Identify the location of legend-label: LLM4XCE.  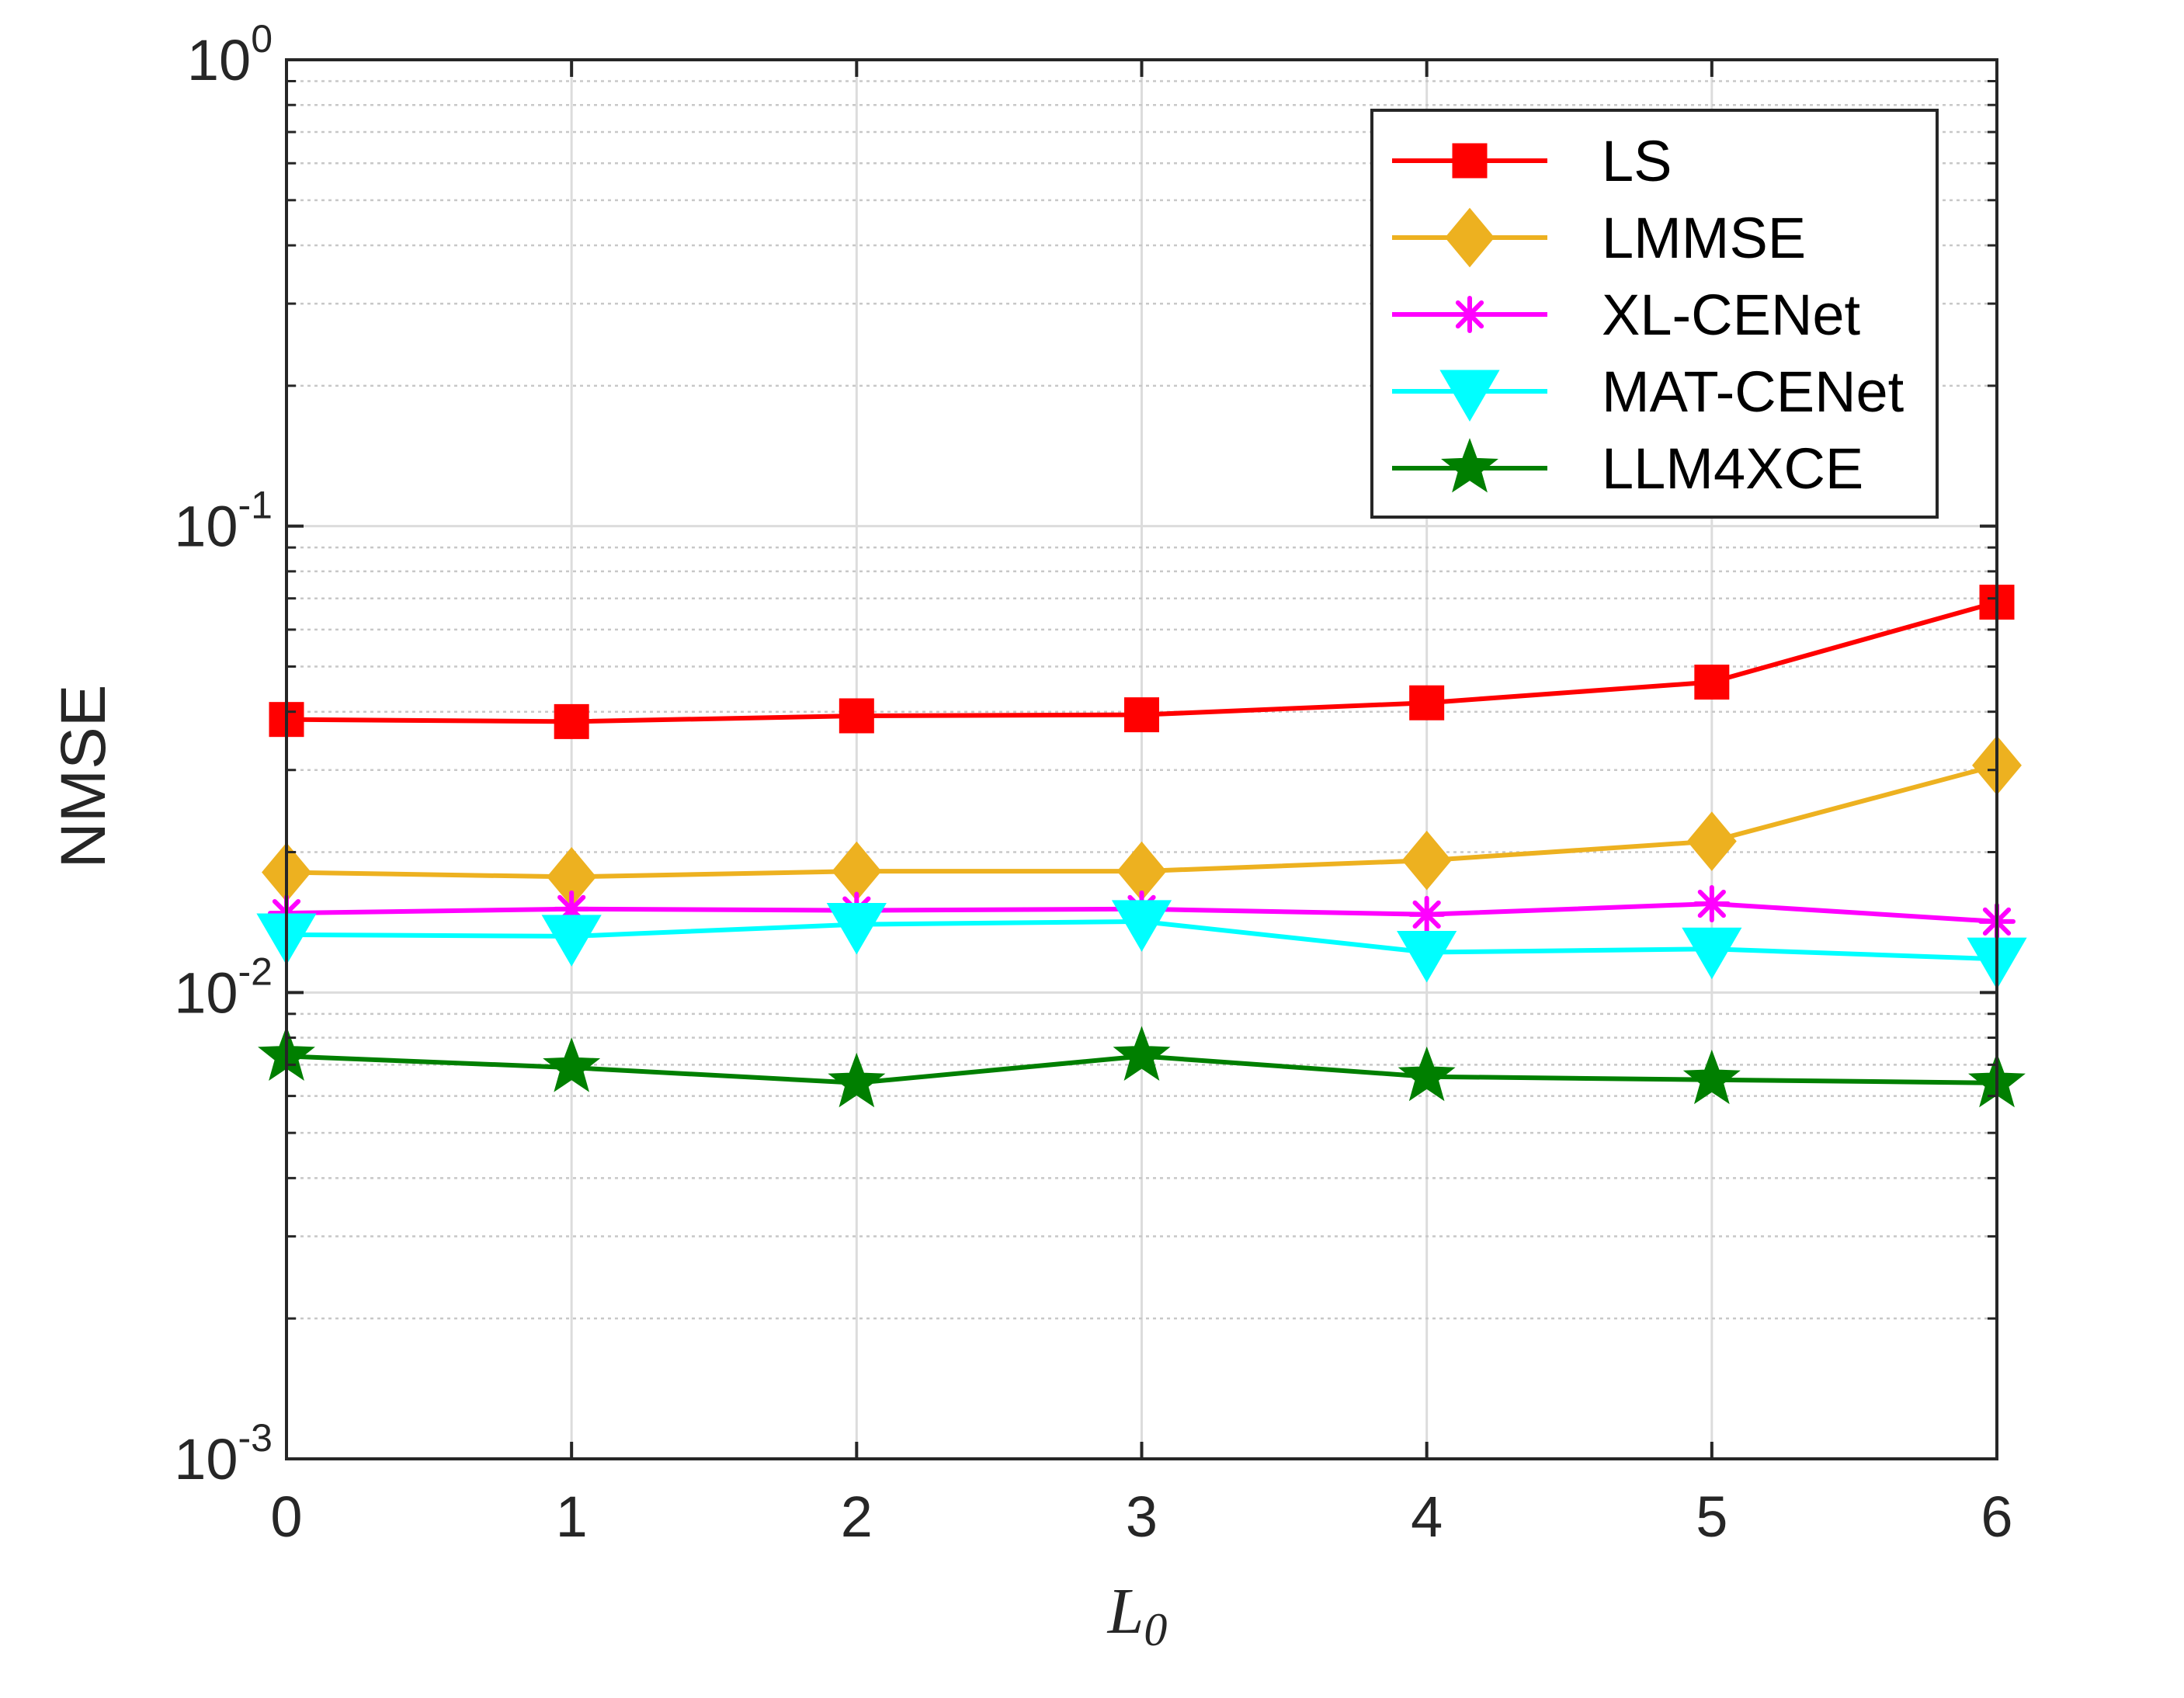
(1732, 468).